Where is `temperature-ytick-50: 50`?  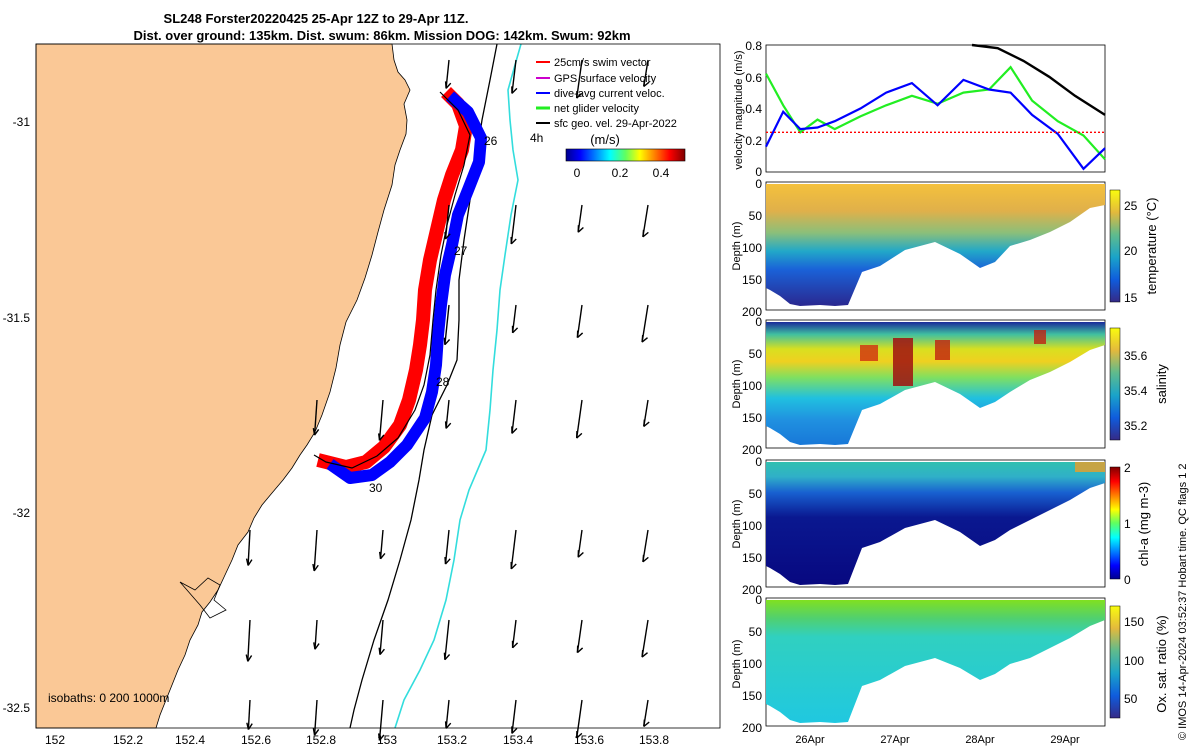
temperature-ytick-50: 50 is located at coordinates (756, 216).